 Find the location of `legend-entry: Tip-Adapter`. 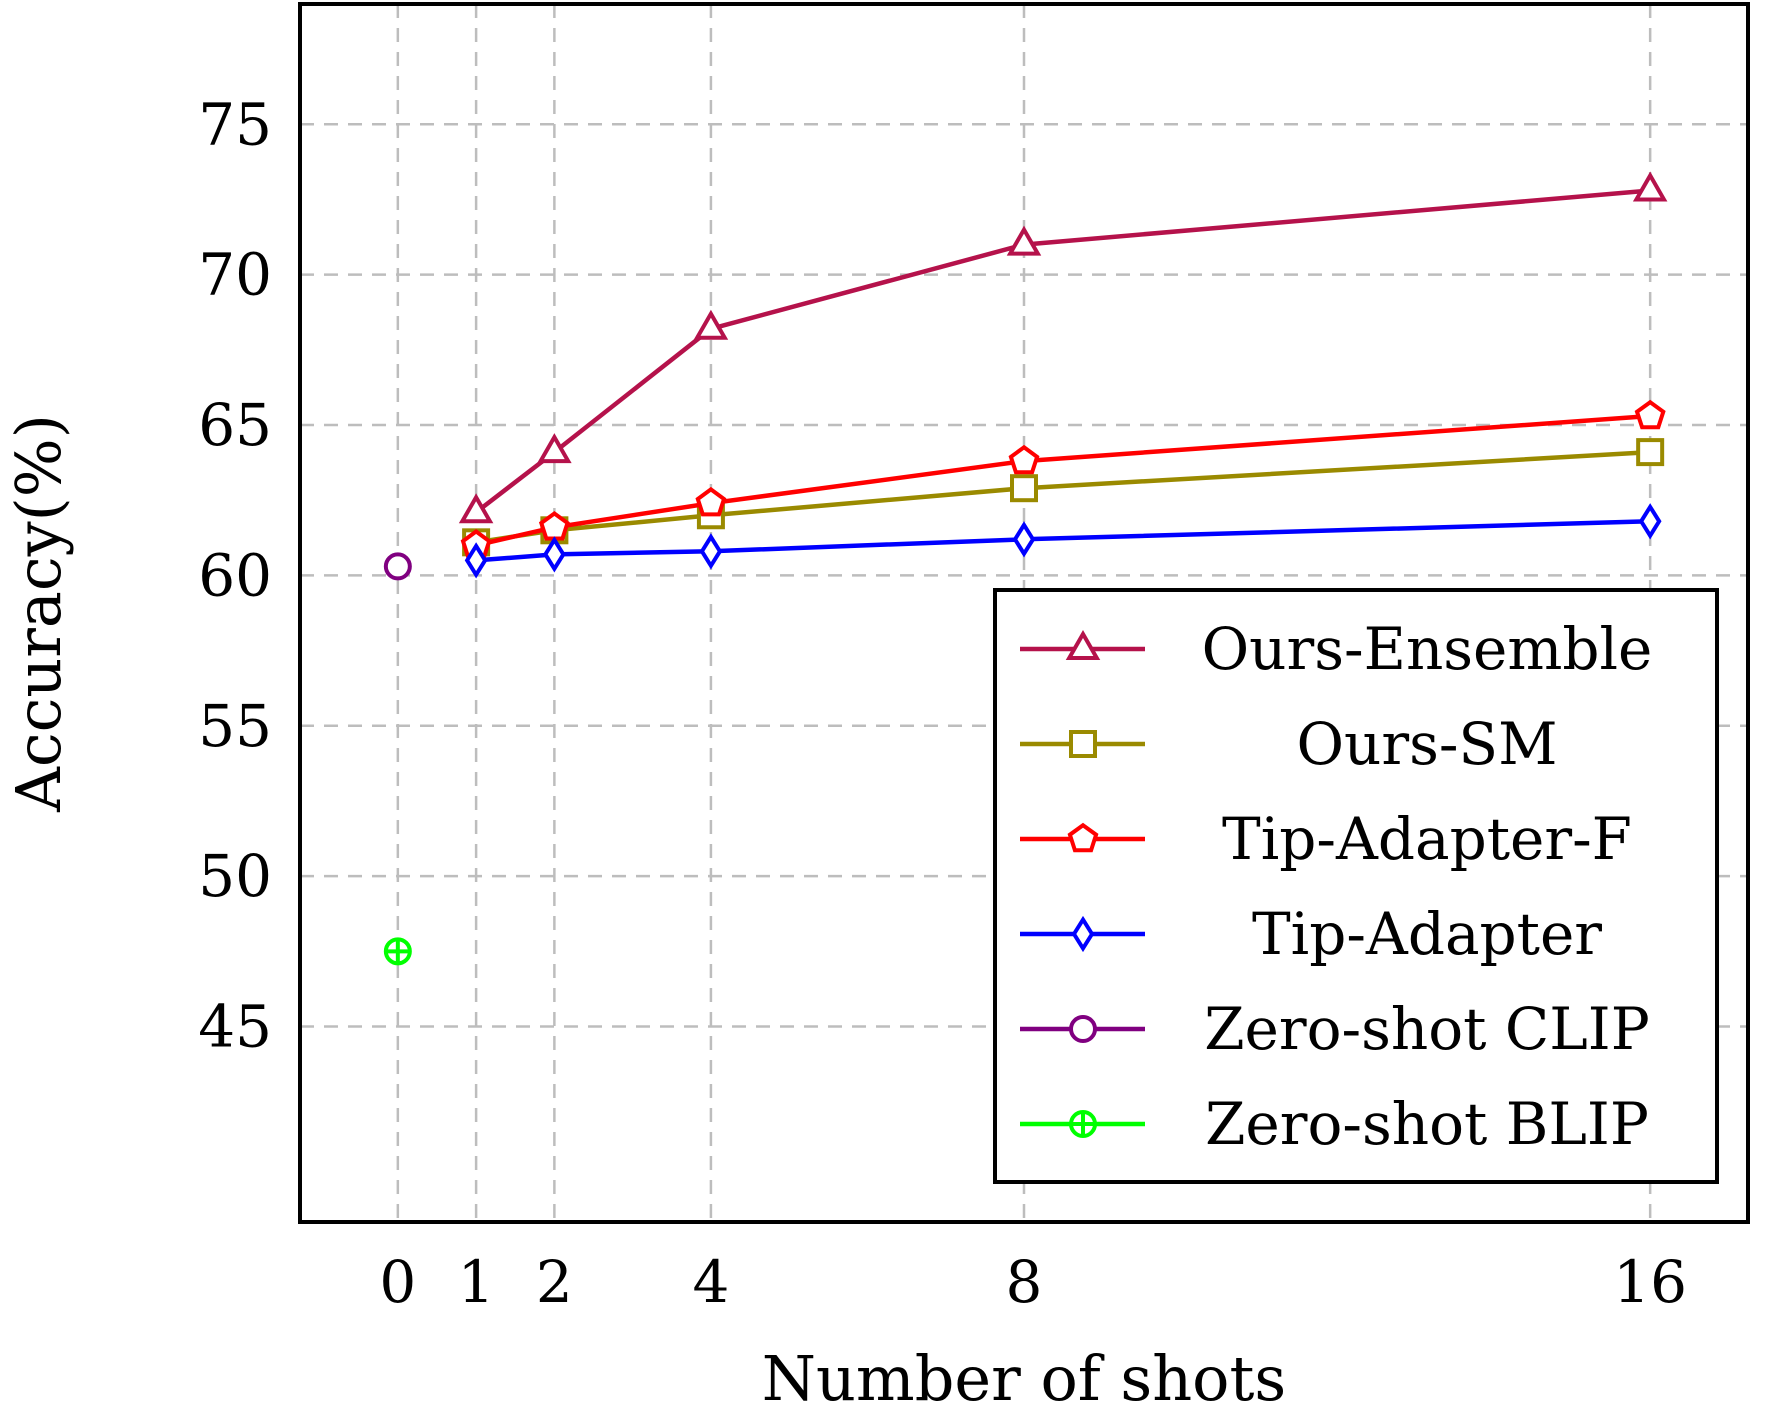

legend-entry: Tip-Adapter is located at coordinates (1311, 934).